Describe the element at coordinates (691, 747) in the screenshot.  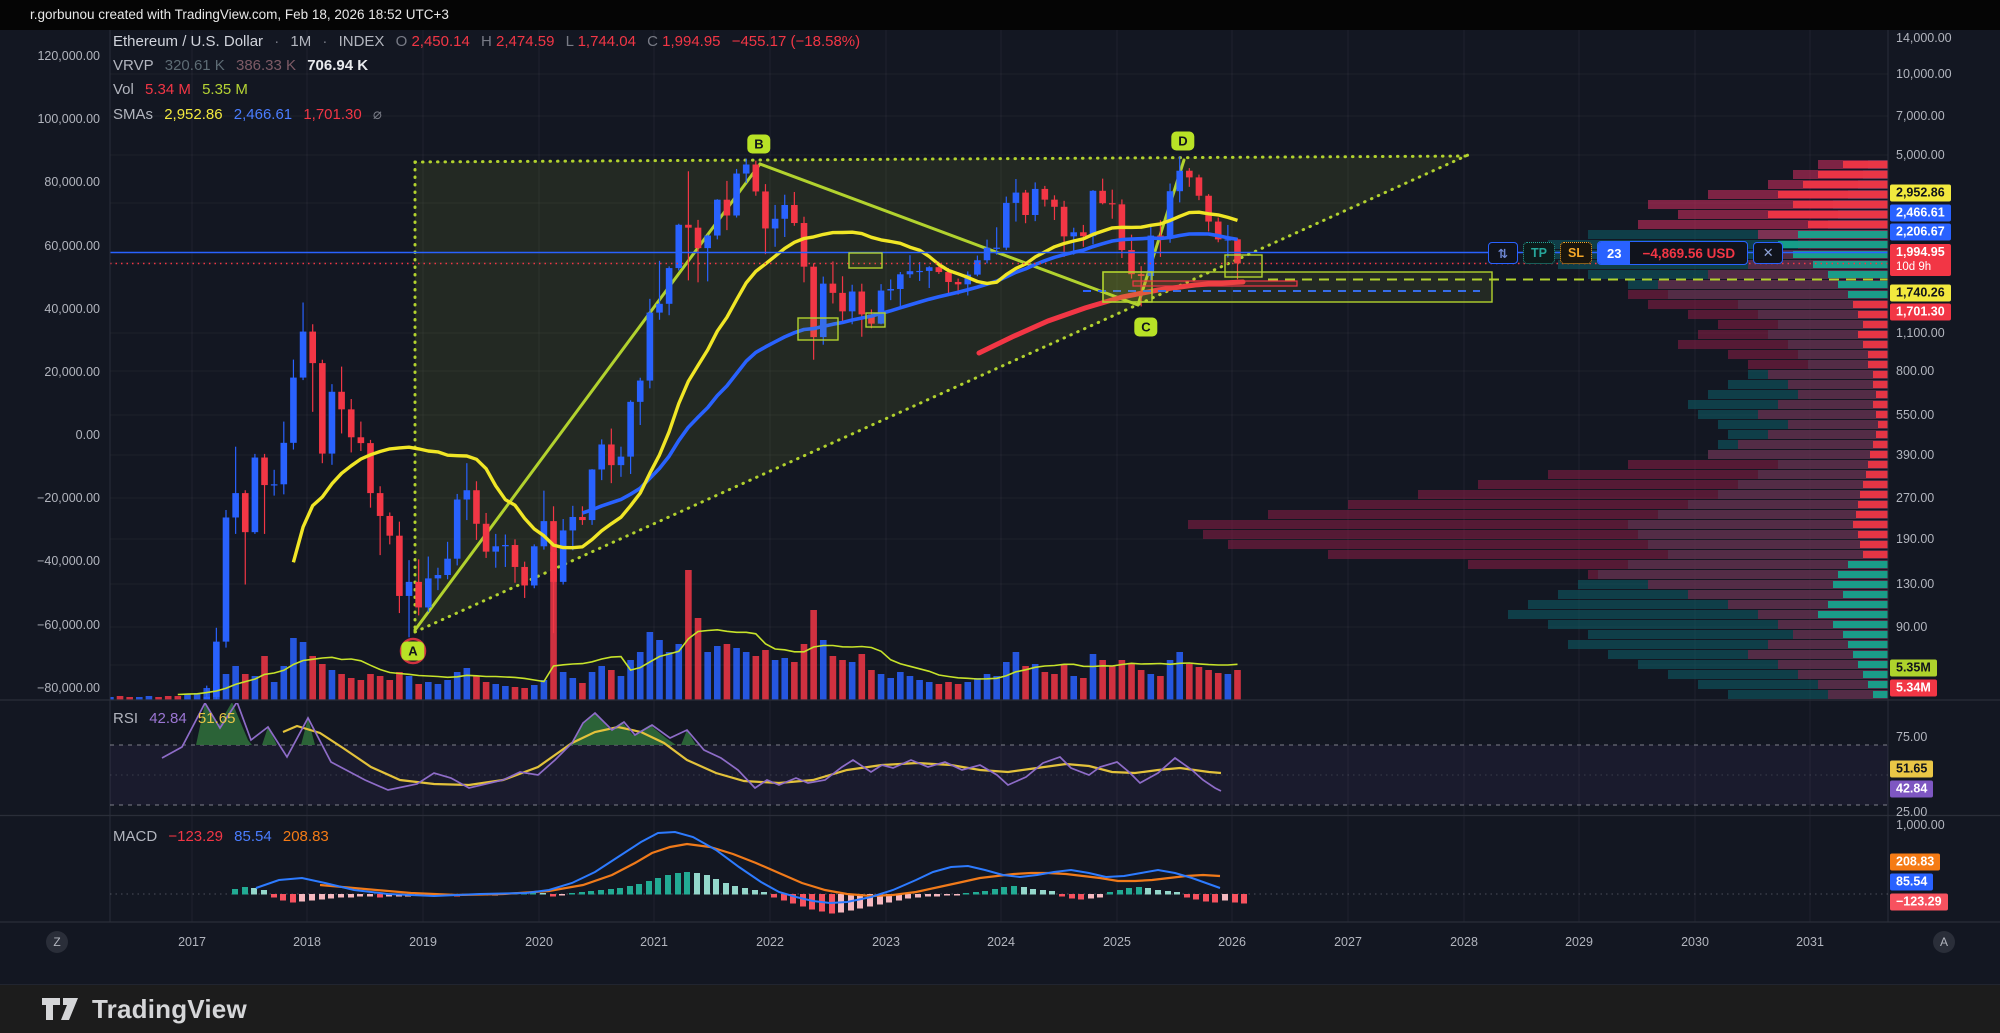
I see `rsi-line` at that location.